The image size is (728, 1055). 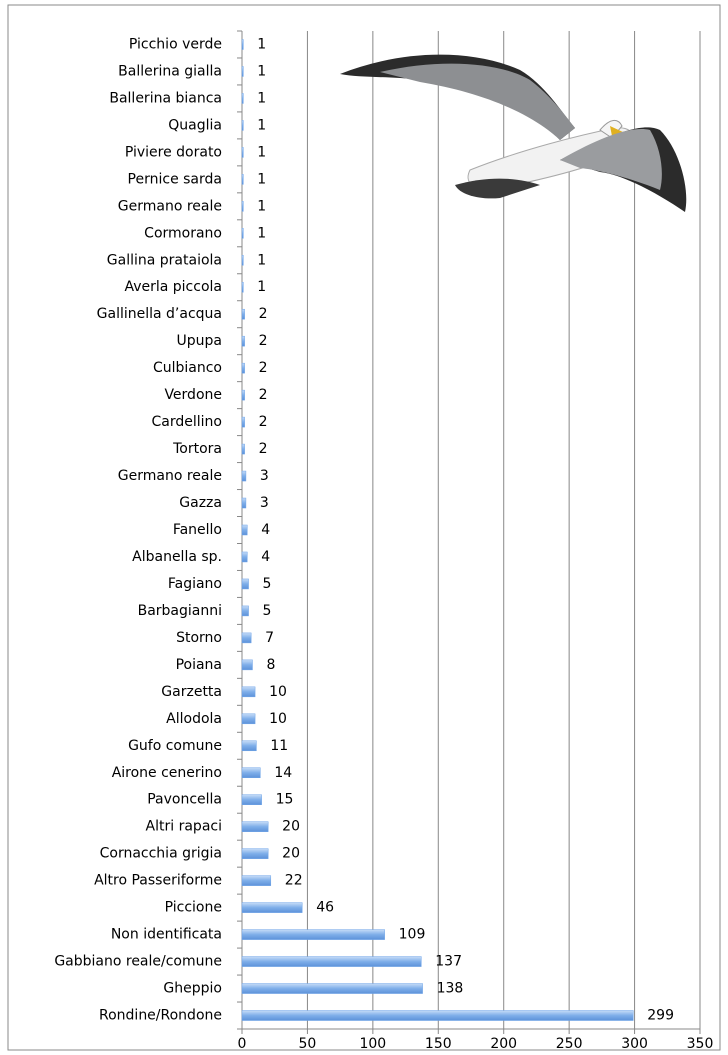 I want to click on y-tick-label: Fagiano, so click(x=195, y=584).